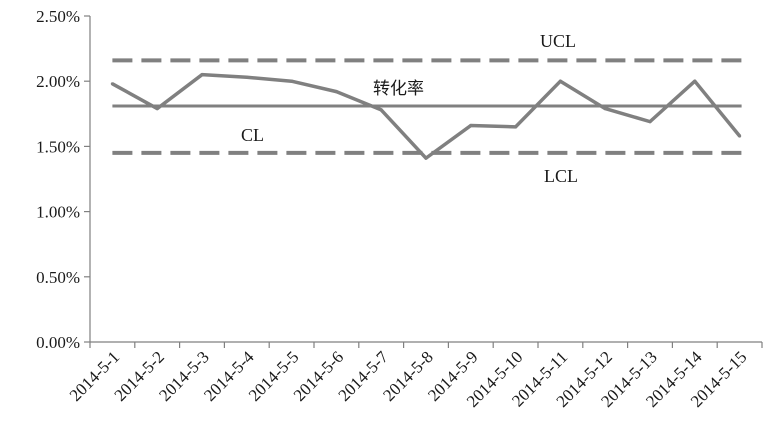 This screenshot has width=776, height=440. I want to click on y-axis-ticks: 0.00% 0.50% 1.00% 1.50% 2.00% 2.50%, so click(63, 179).